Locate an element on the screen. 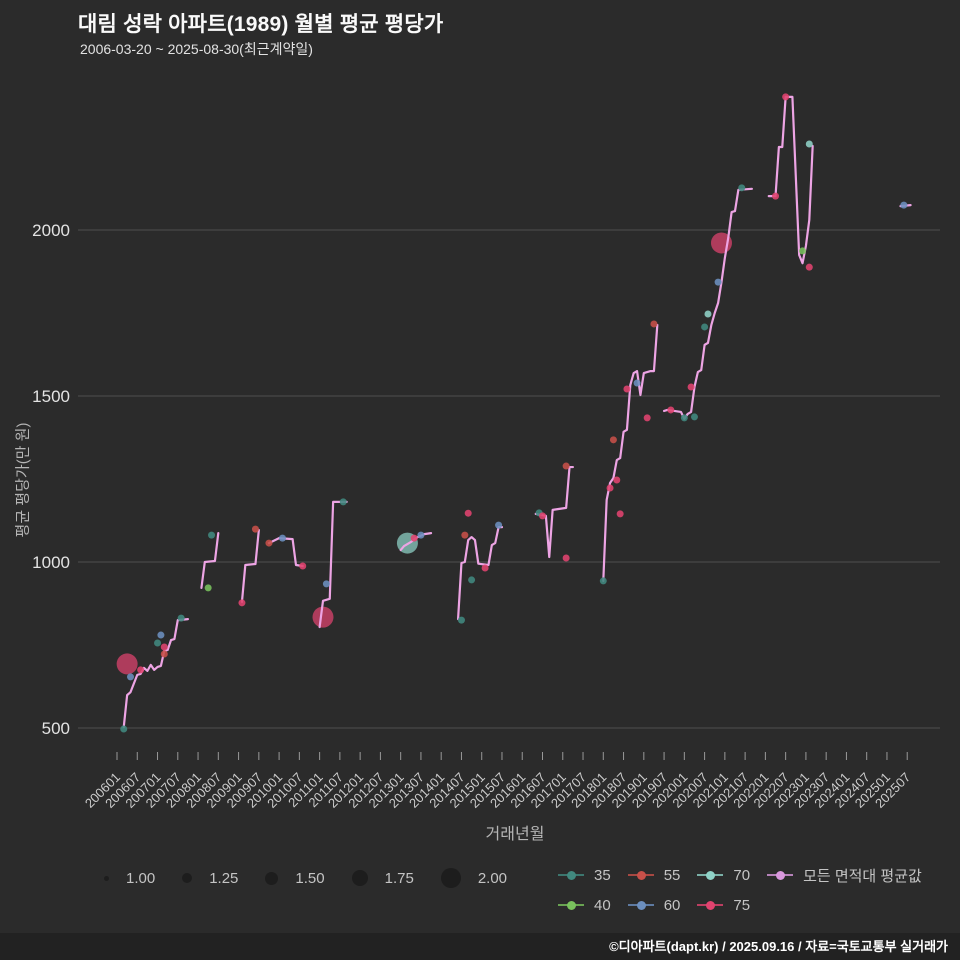 The height and width of the screenshot is (960, 960). series-label: 35 is located at coordinates (602, 875).